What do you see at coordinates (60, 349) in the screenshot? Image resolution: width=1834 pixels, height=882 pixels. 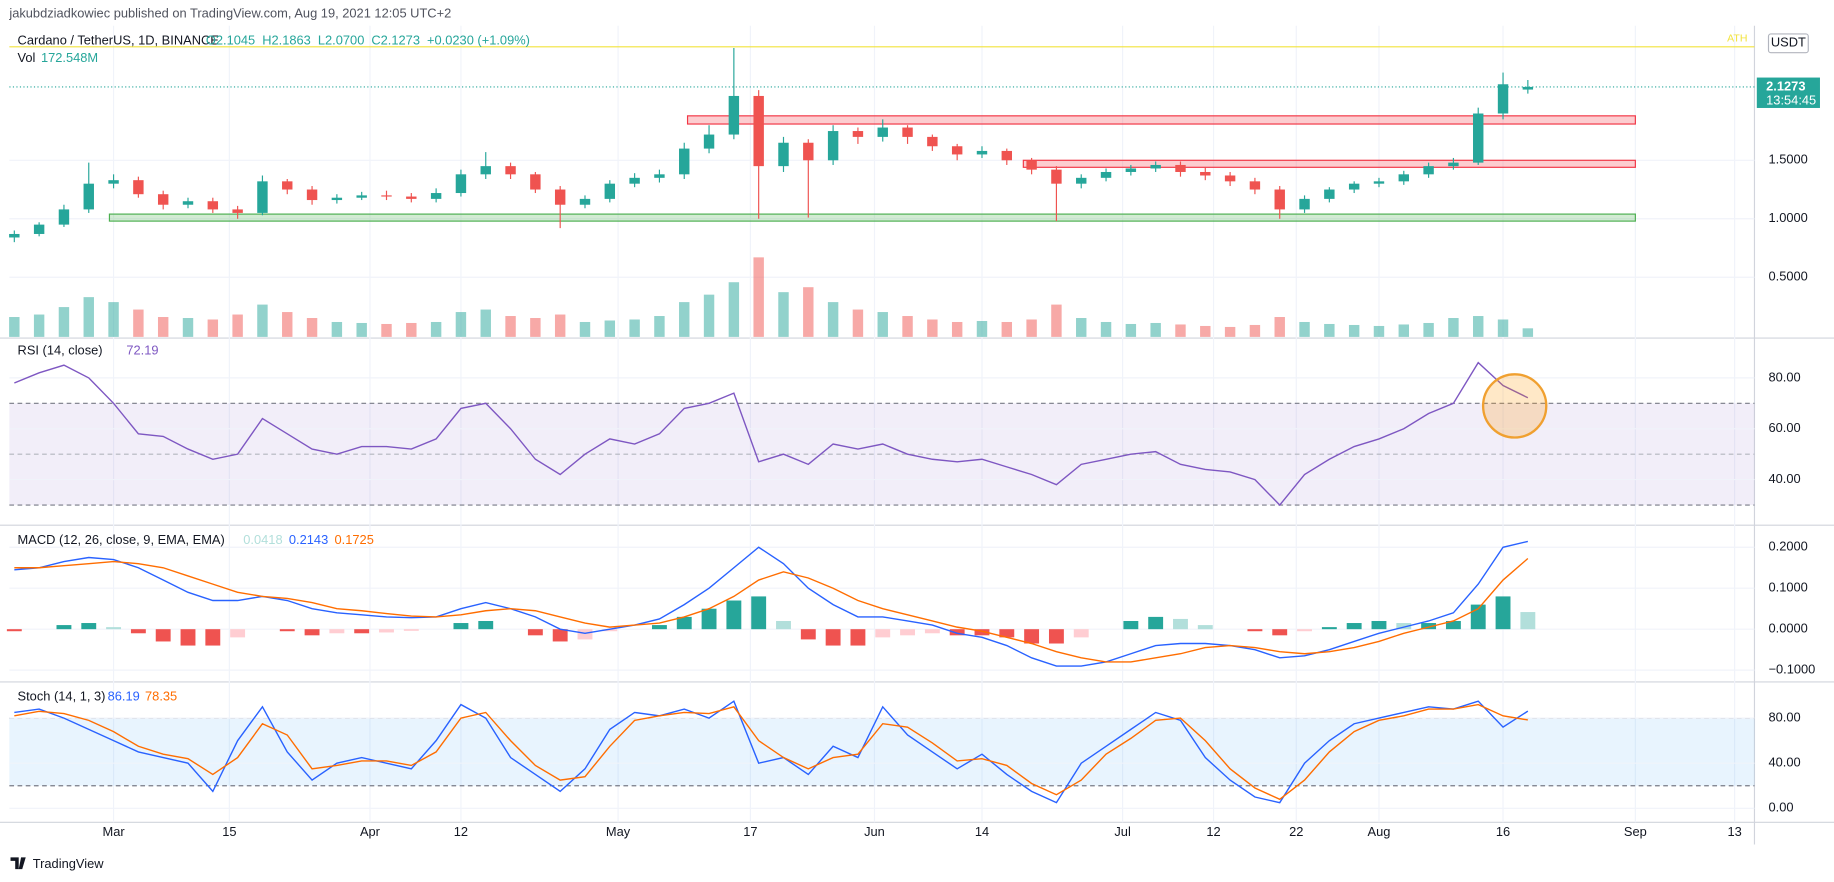 I see `rsi-title: RSI (14, close)` at bounding box center [60, 349].